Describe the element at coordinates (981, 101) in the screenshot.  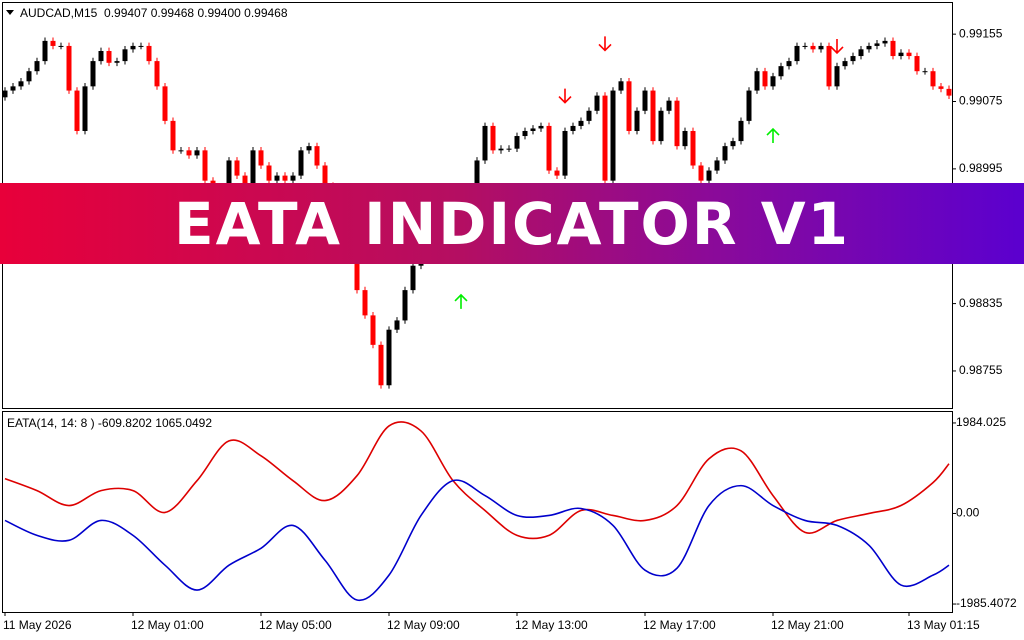
I see `y-tick-label: 0.99075` at that location.